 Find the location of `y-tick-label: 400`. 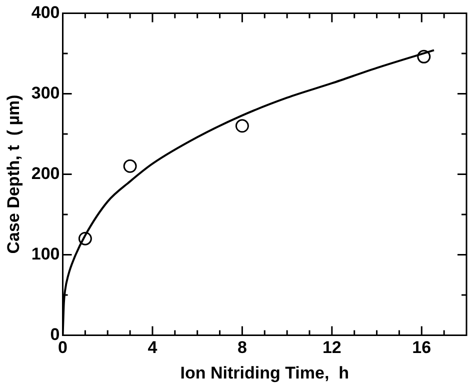

y-tick-label: 400 is located at coordinates (45, 12).